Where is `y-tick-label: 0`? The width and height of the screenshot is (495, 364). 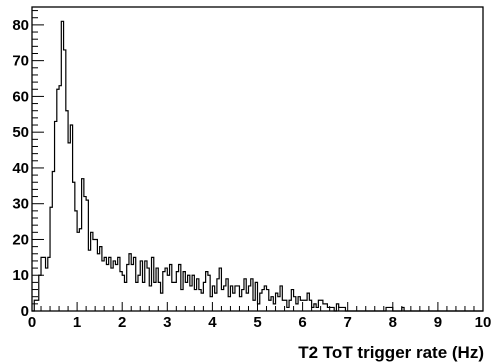
y-tick-label: 0 is located at coordinates (25, 311).